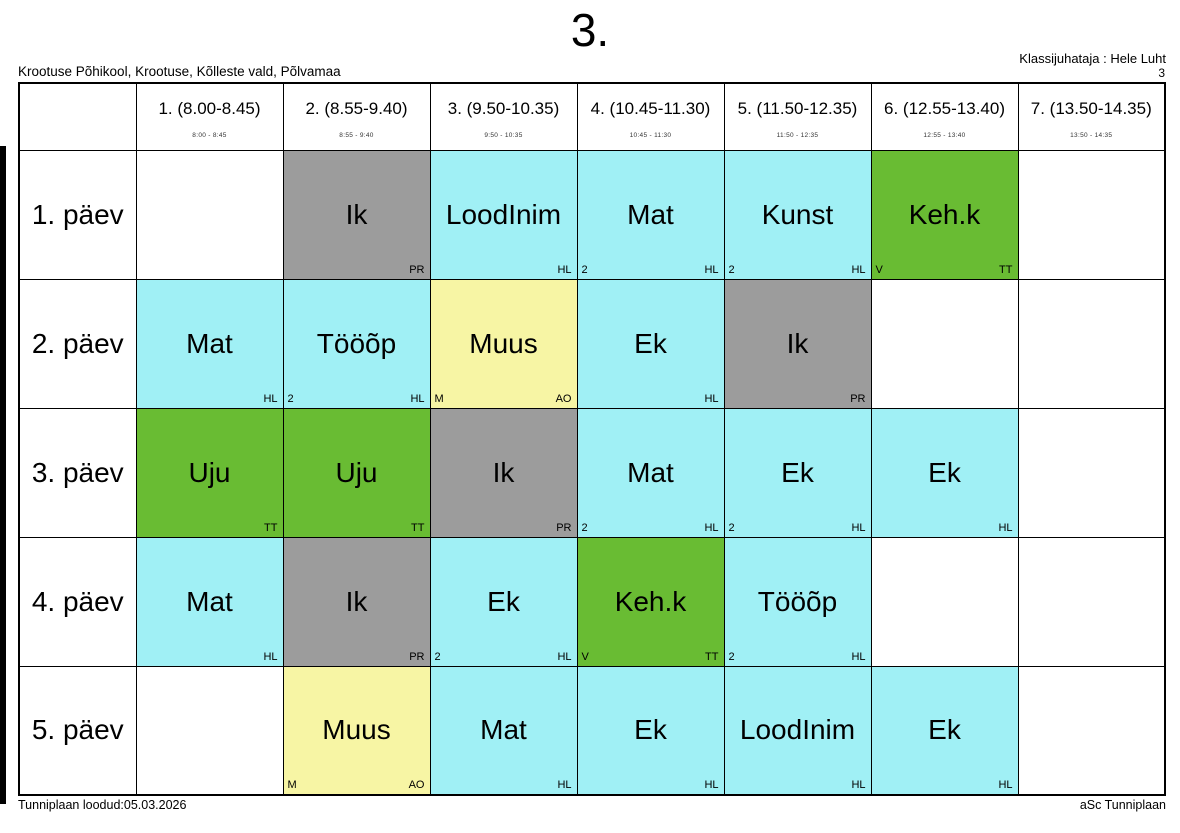 The image size is (1180, 833). What do you see at coordinates (1091, 108) in the screenshot?
I see `period-label: 7. (13.50-14.35)` at bounding box center [1091, 108].